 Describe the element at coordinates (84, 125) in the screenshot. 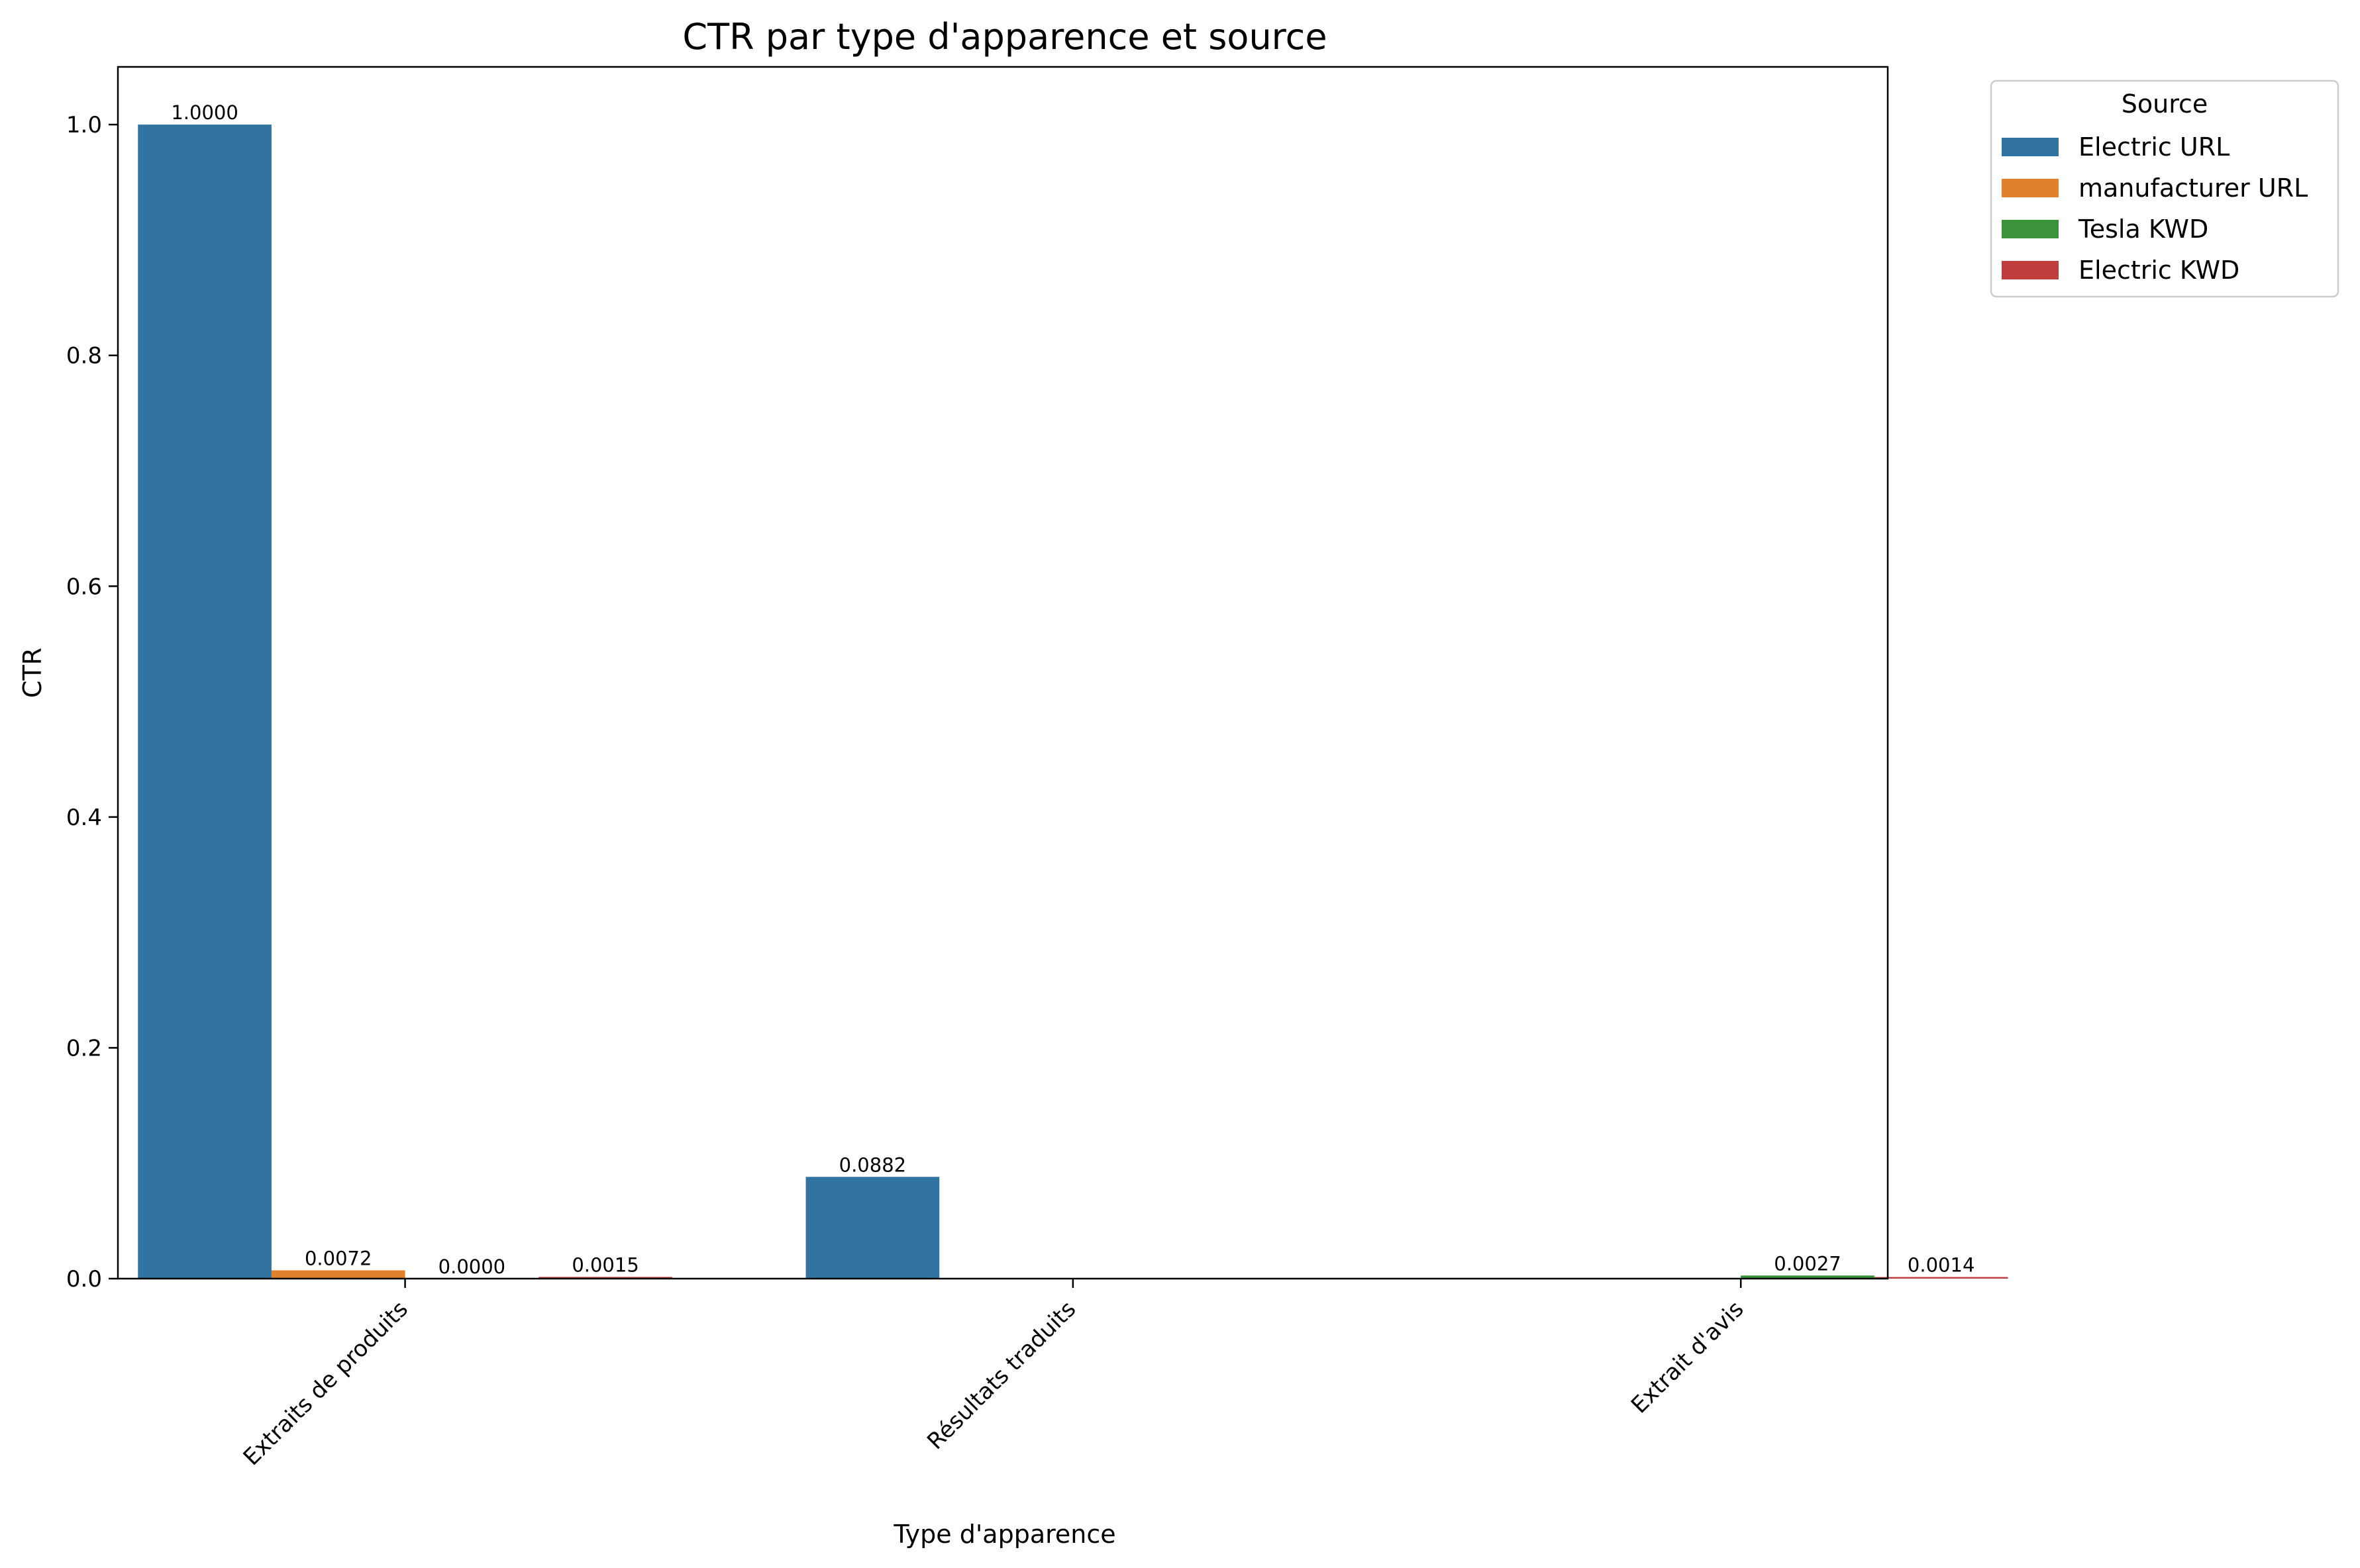

I see `y-tick-label: 1.0` at that location.